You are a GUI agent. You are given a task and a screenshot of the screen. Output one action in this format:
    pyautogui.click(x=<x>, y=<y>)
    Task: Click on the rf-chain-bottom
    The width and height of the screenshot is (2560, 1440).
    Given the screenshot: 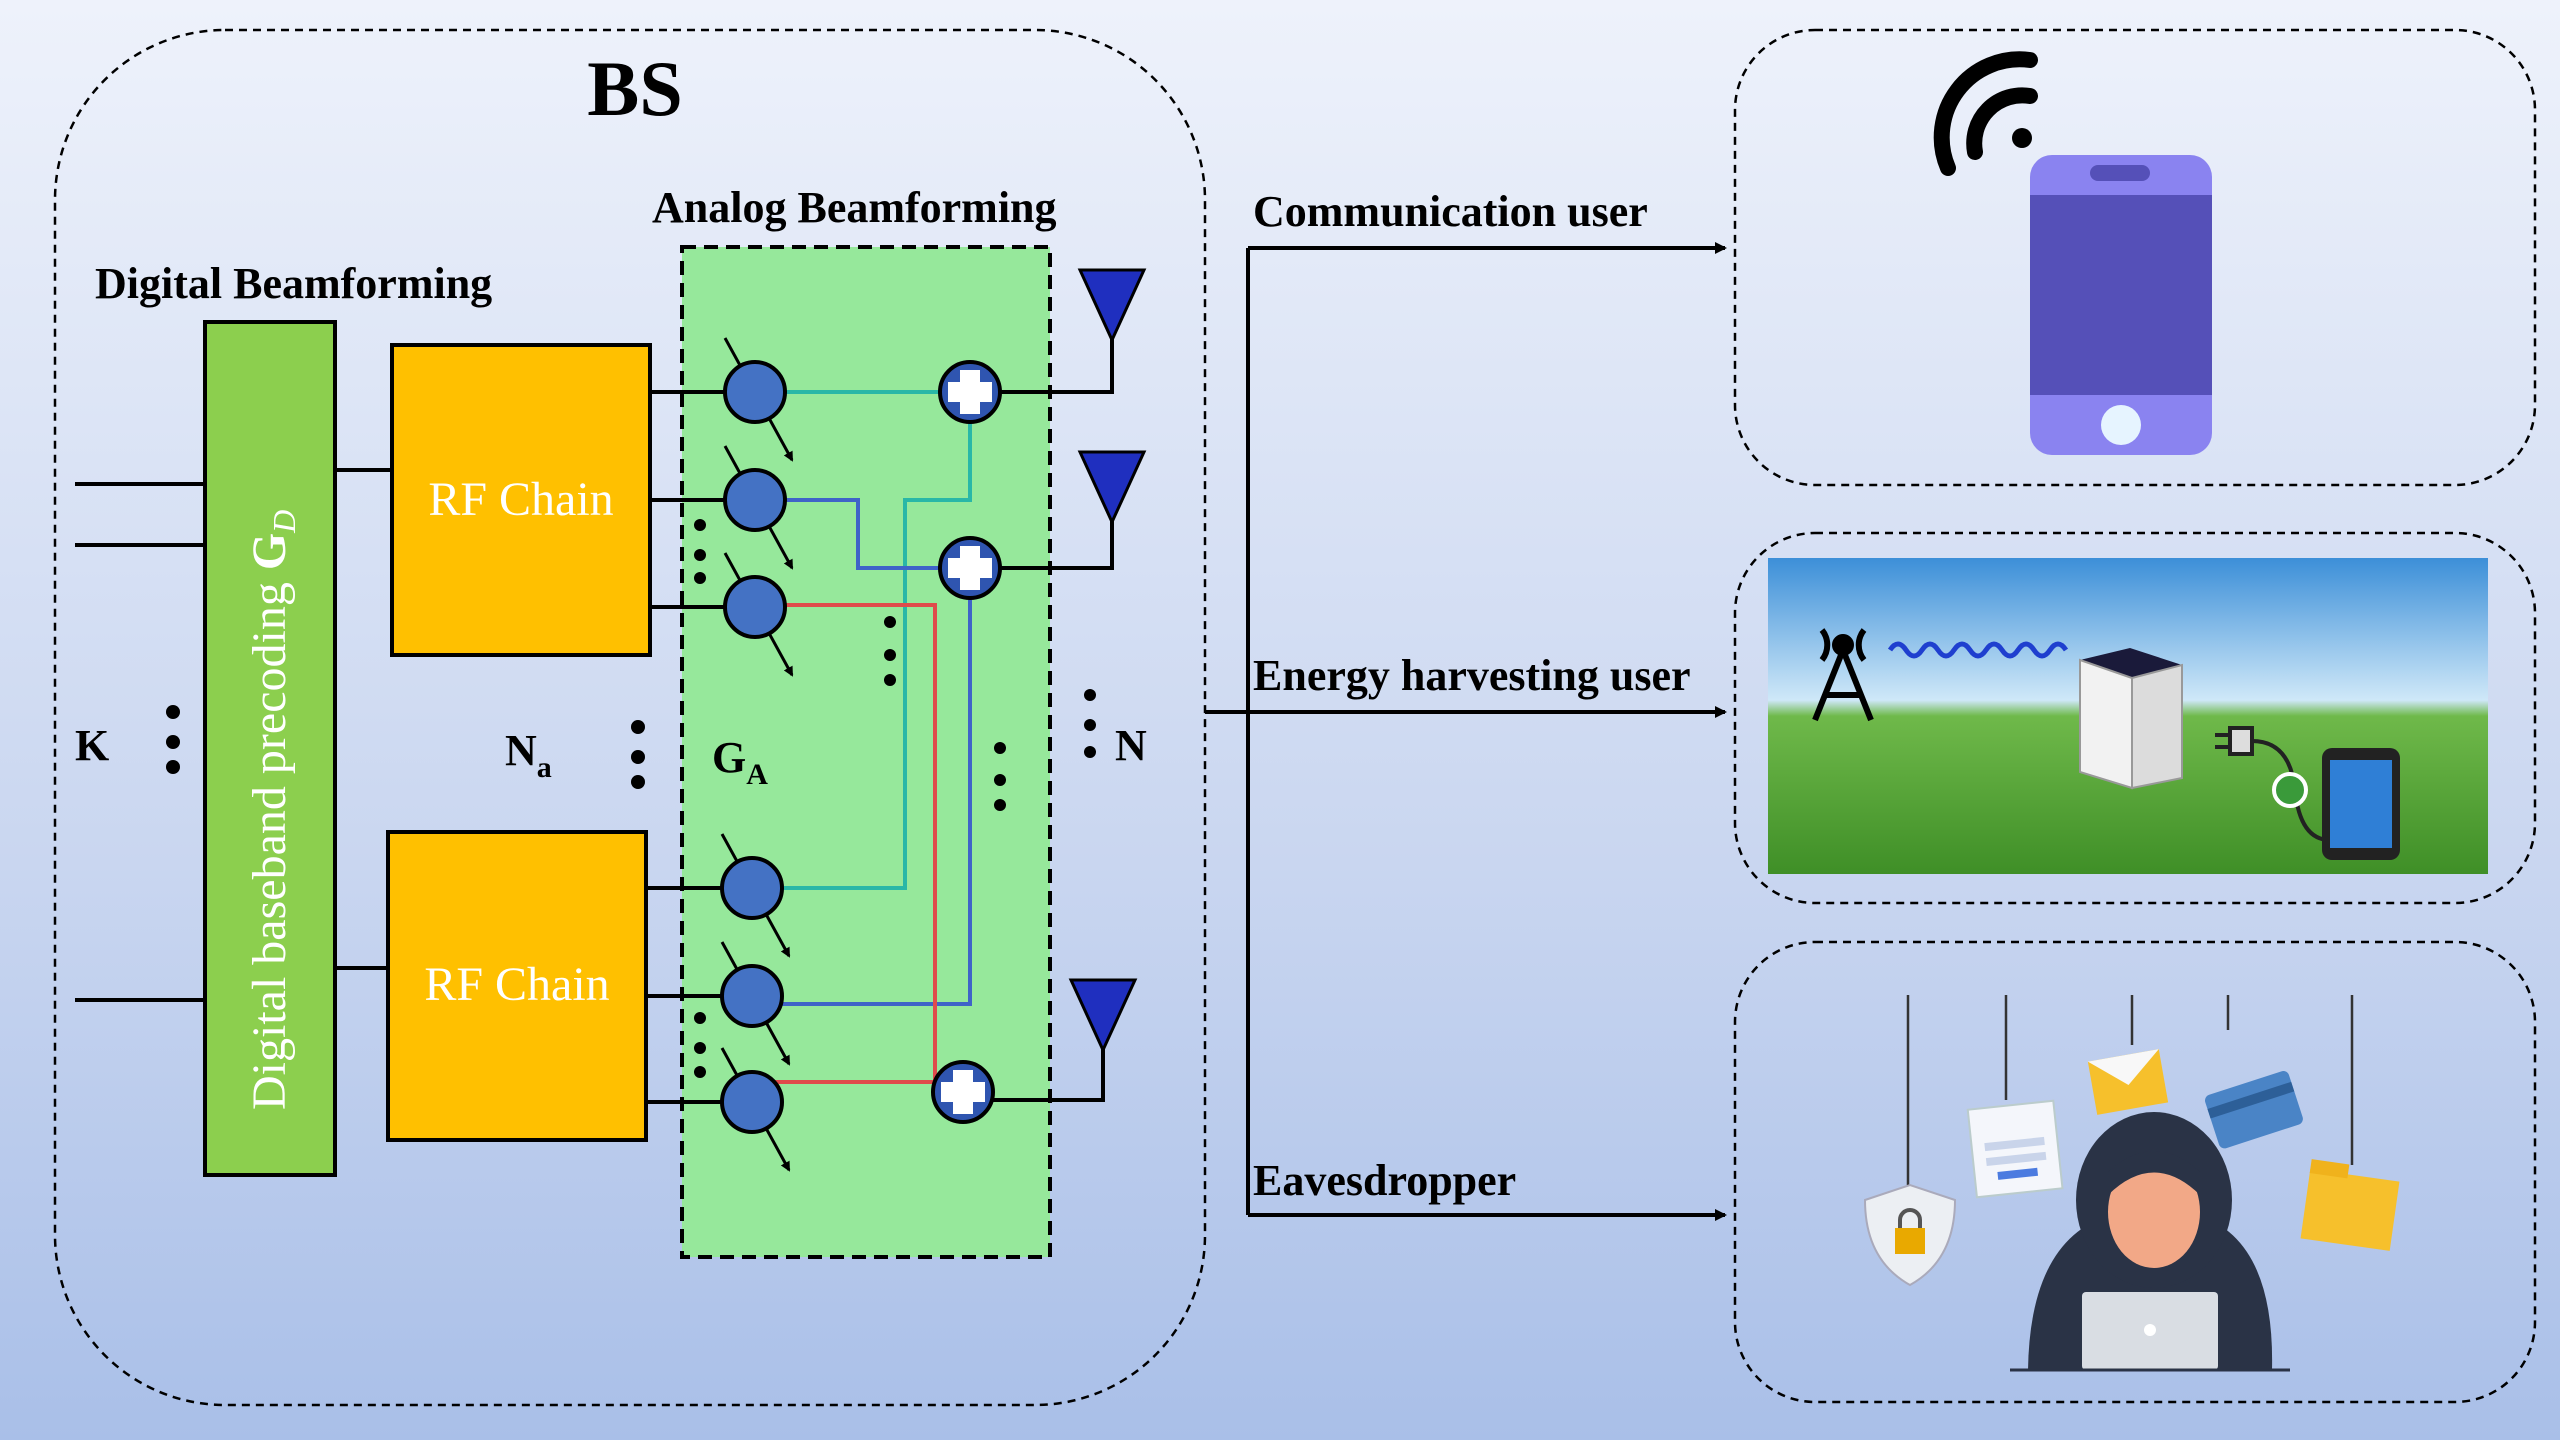 What is the action you would take?
    pyautogui.click(x=517, y=986)
    